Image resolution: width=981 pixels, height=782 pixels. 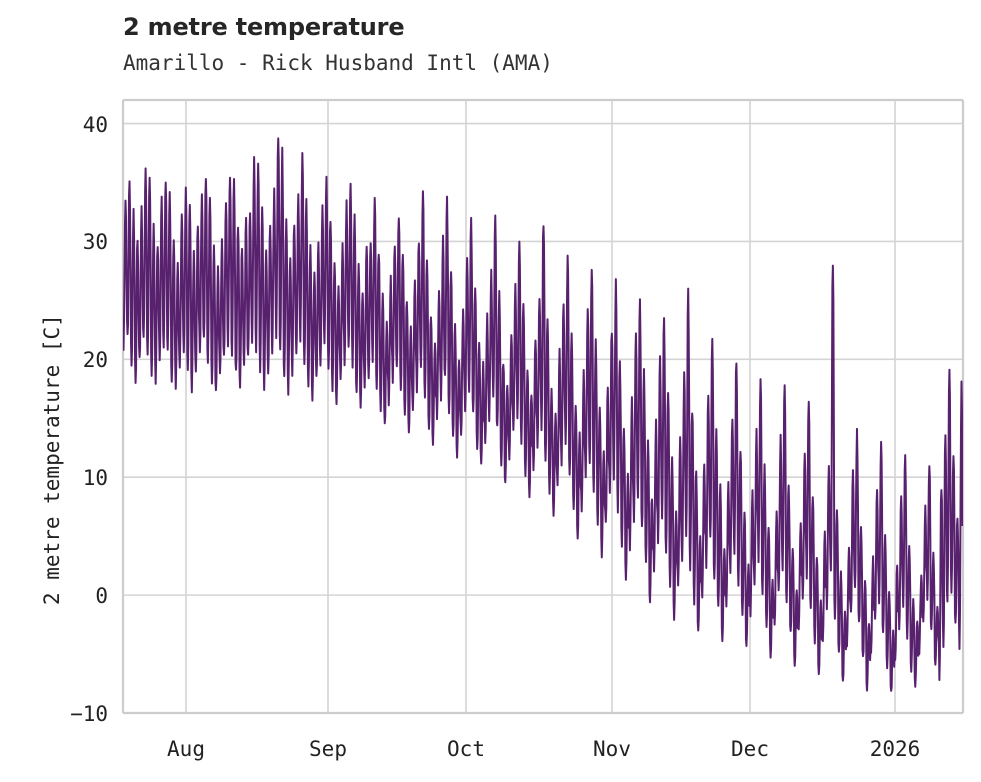 I want to click on x-tick-label: Nov, so click(x=612, y=749).